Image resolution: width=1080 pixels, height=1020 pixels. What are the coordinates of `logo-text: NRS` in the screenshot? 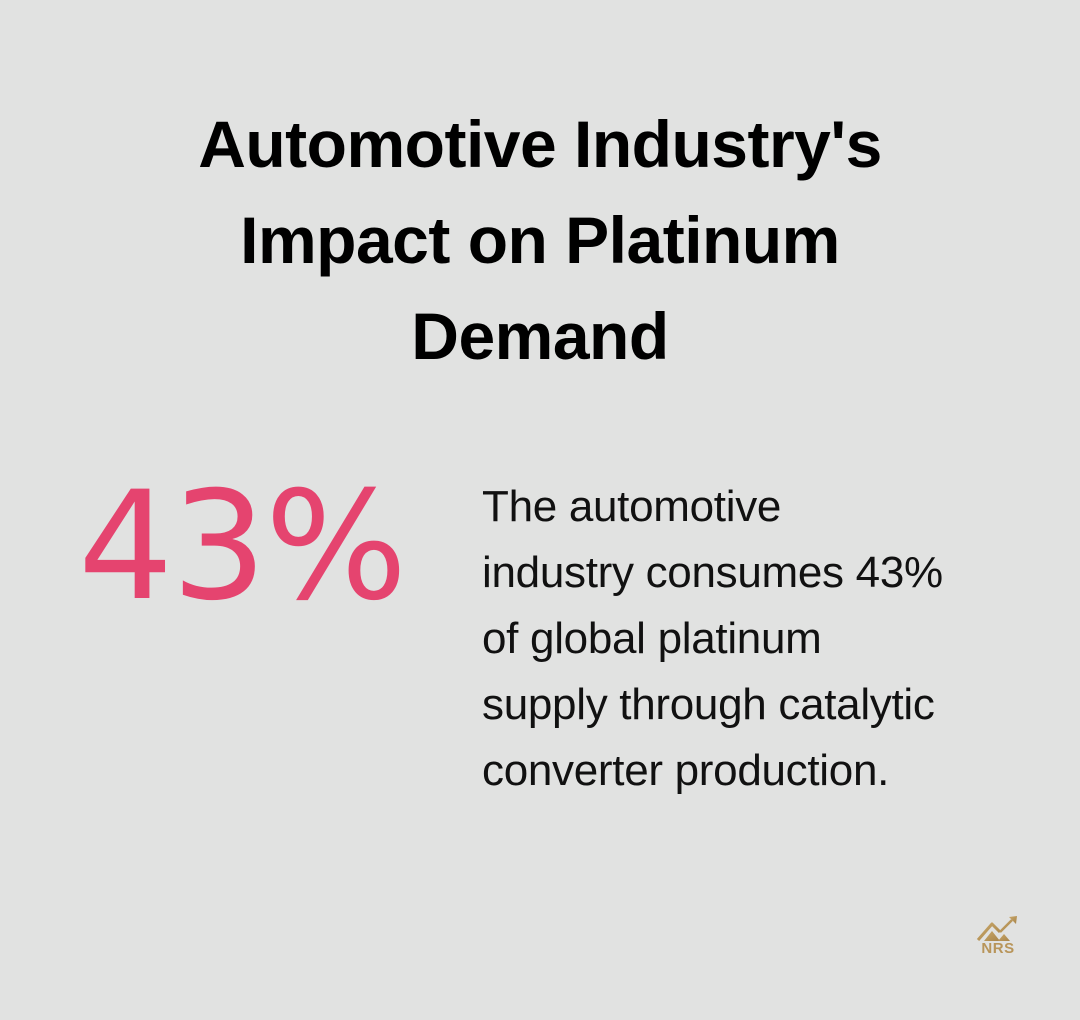 It's located at (998, 948).